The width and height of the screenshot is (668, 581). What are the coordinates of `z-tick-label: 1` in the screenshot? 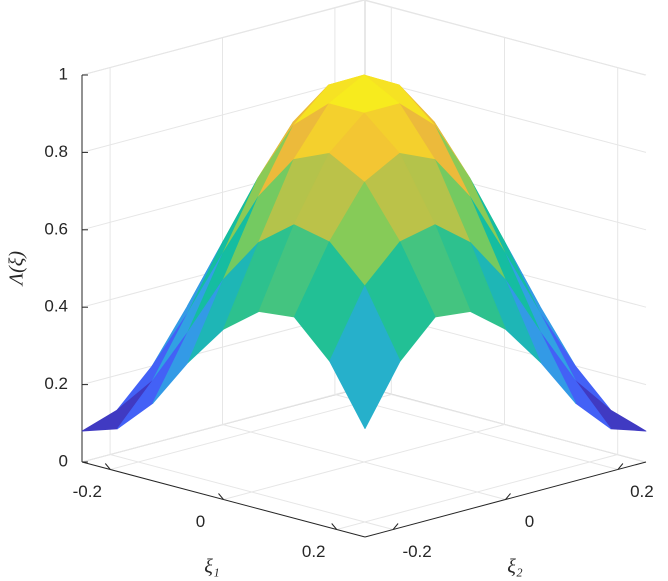 It's located at (63, 73).